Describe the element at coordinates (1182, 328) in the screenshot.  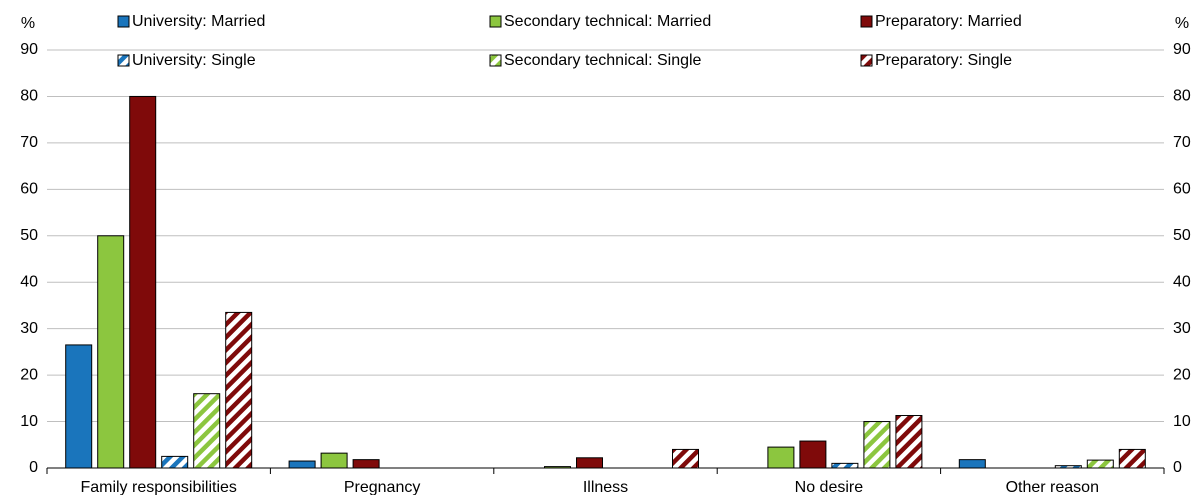
I see `y2-tick-label: 30` at that location.